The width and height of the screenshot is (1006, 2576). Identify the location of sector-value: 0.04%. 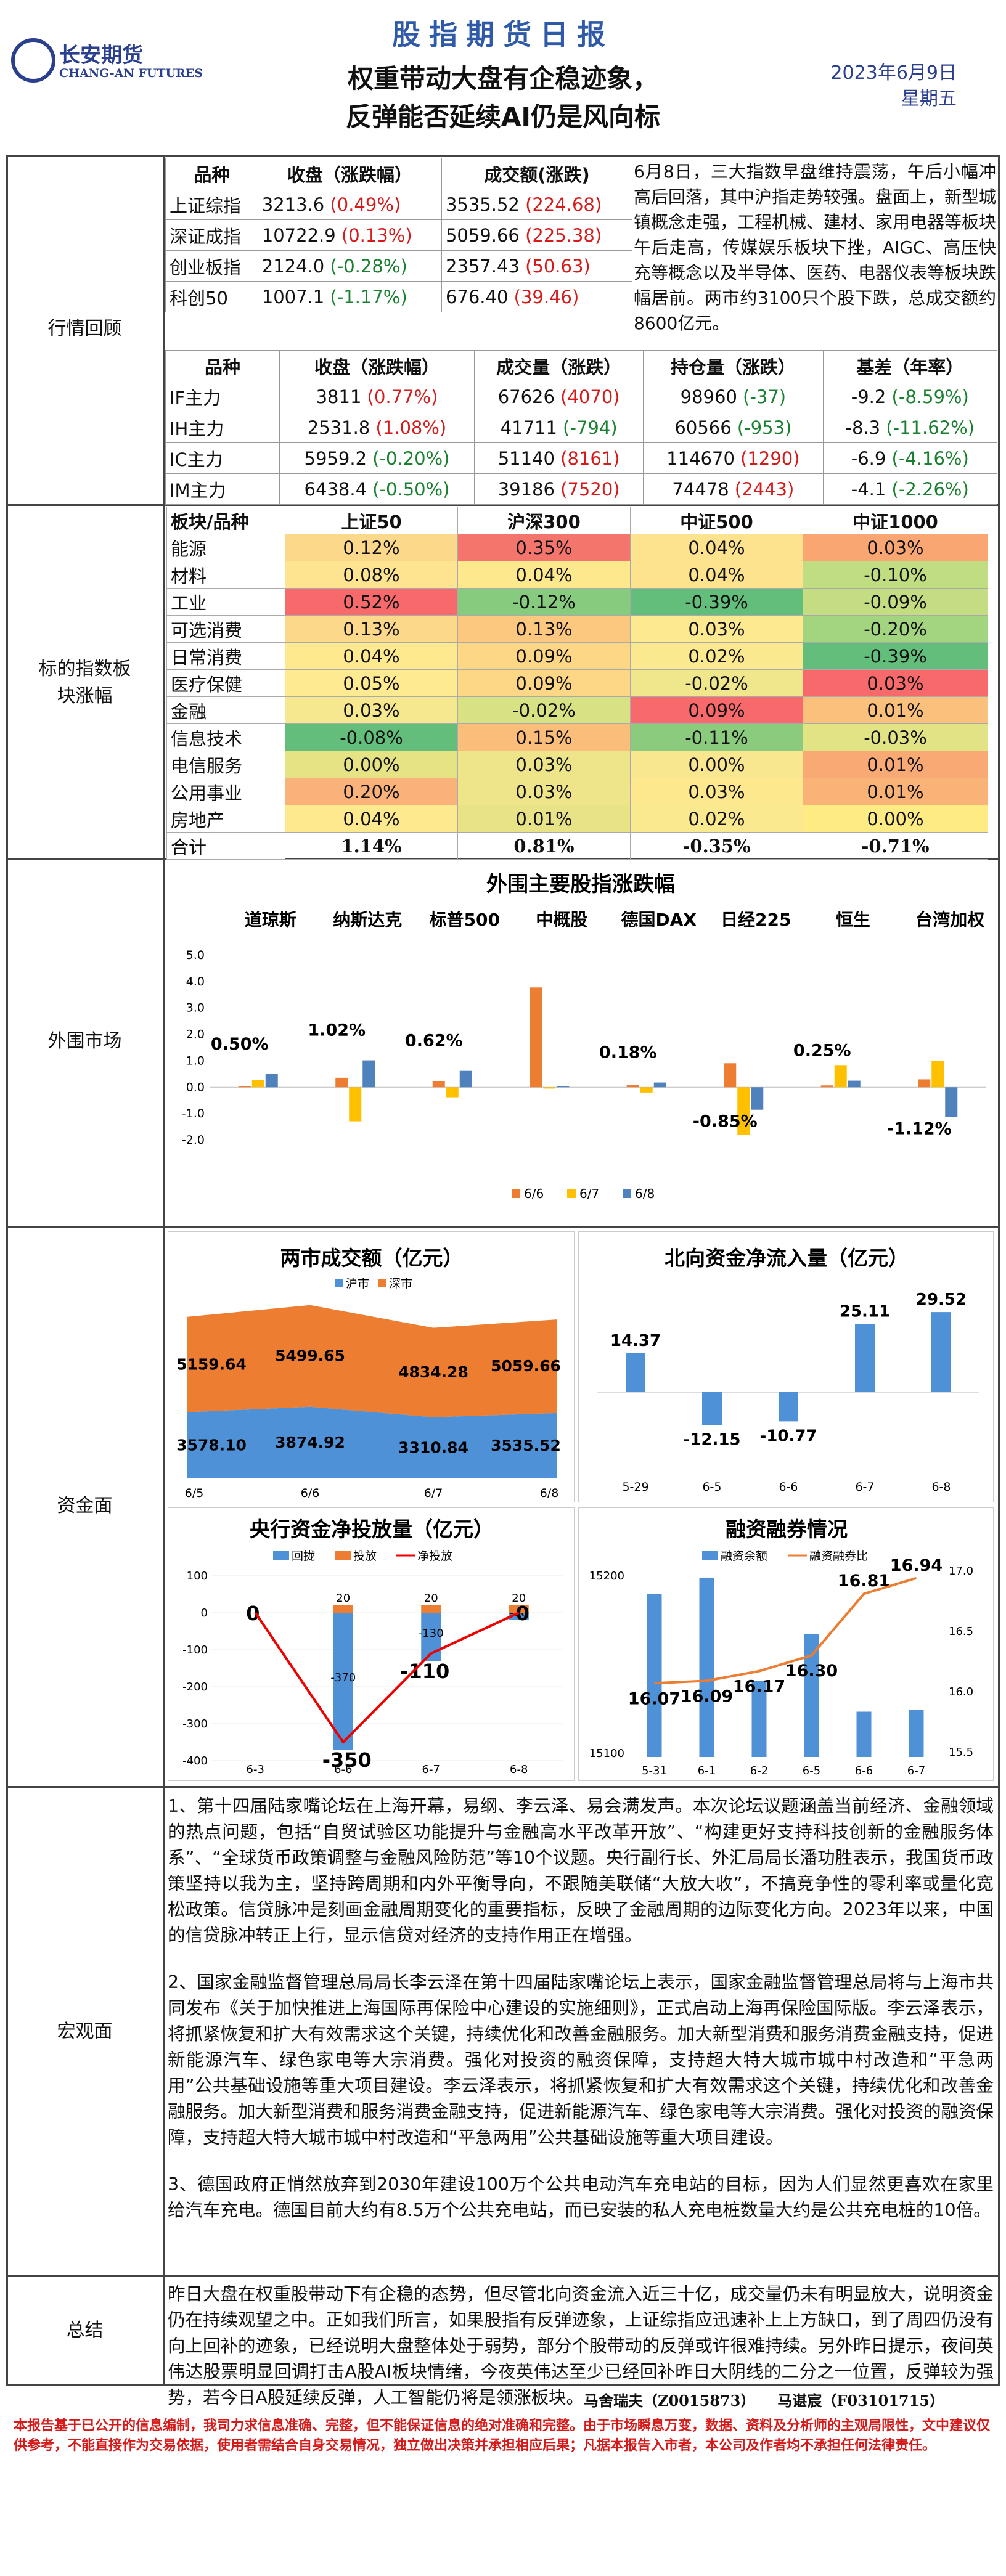
(716, 575).